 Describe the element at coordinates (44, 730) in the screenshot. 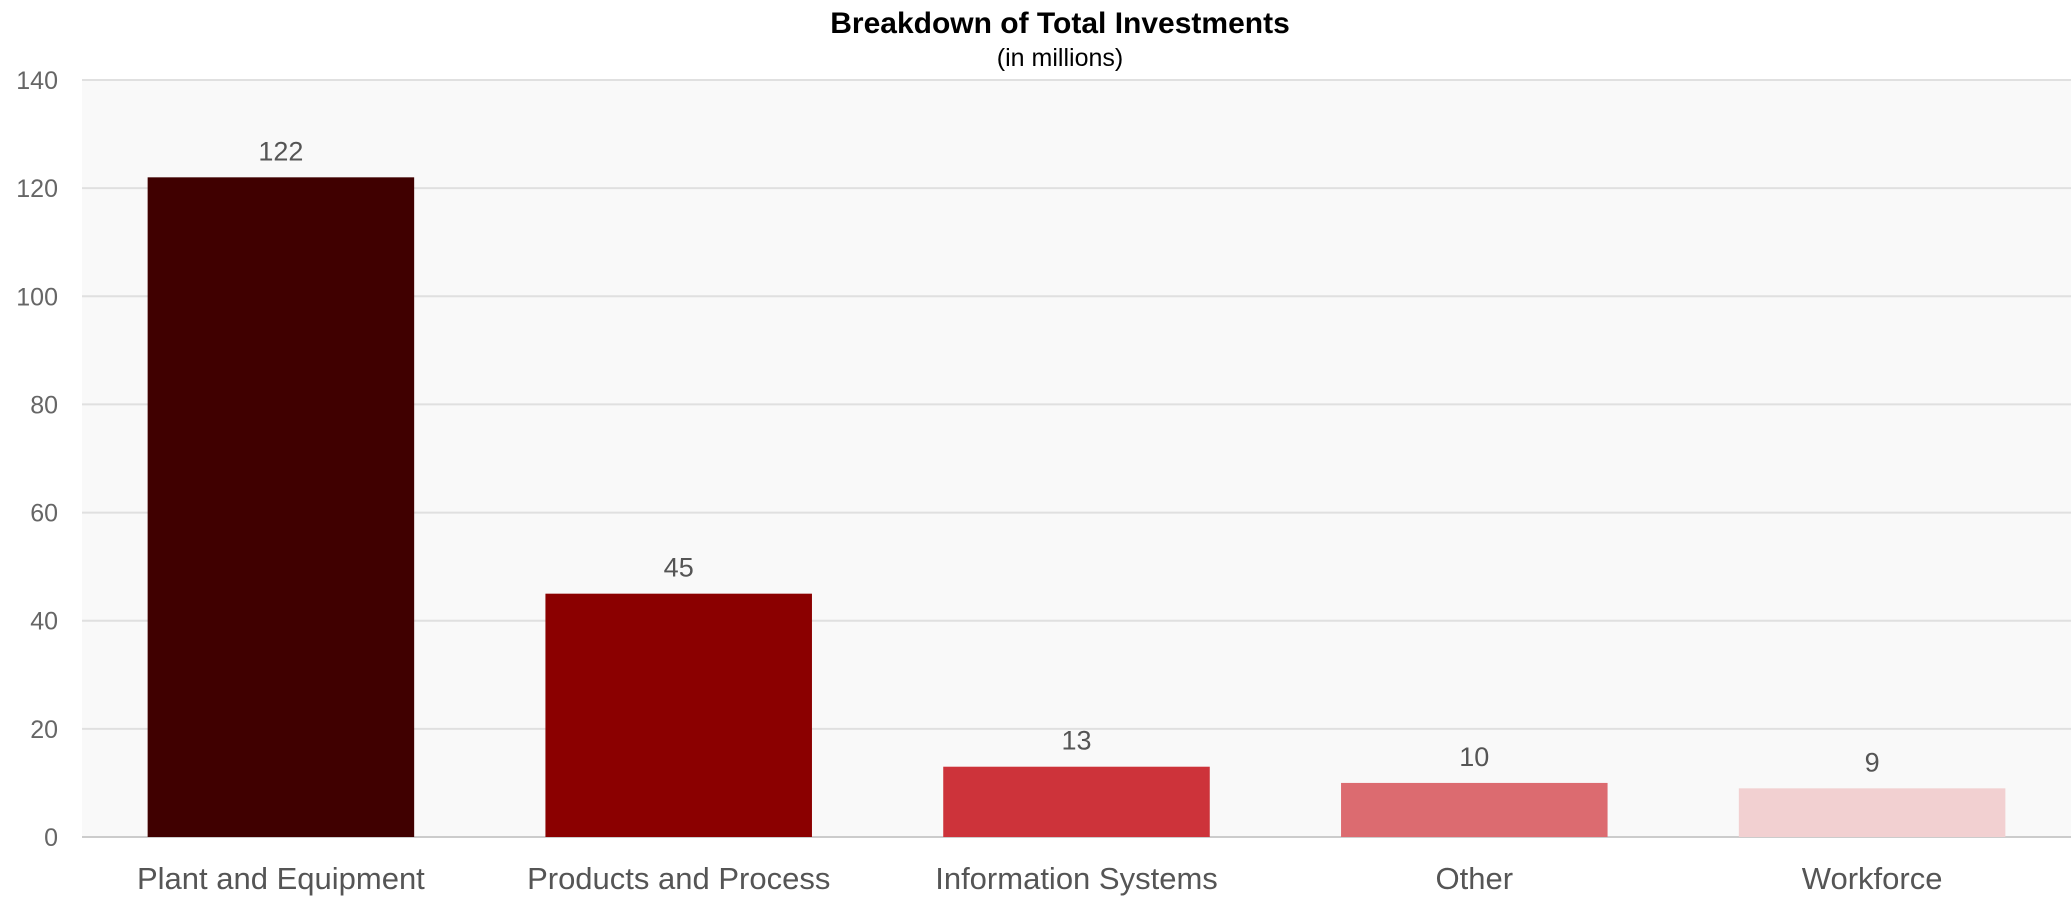

I see `y-tick-label: 20` at that location.